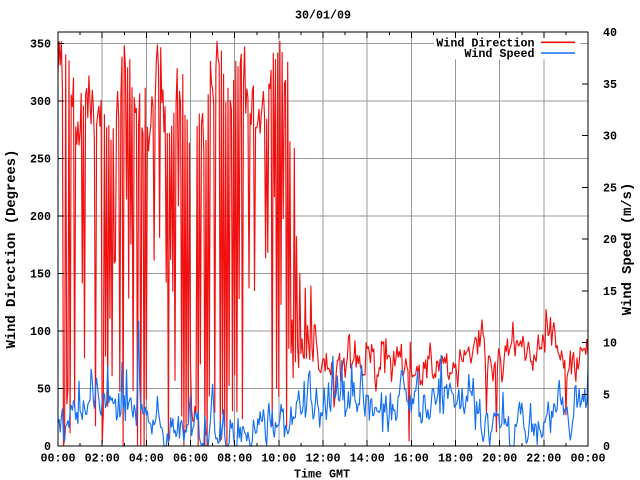  I want to click on svg-text: 18:00, so click(455, 459).